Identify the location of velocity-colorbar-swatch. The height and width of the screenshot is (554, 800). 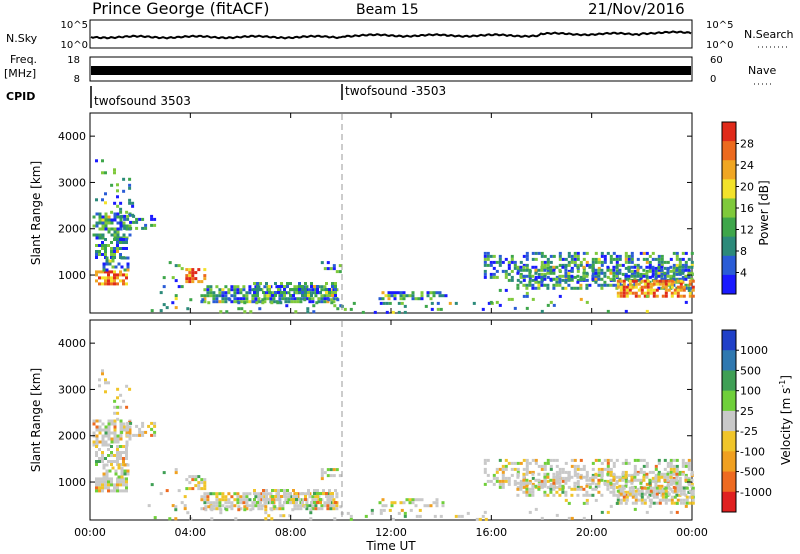
(729, 340).